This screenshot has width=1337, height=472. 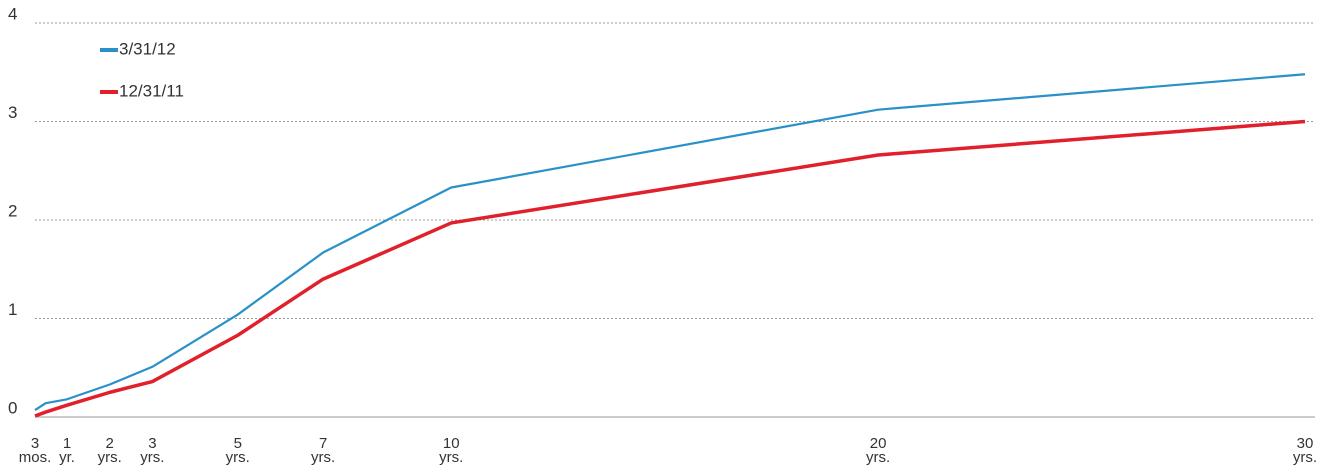 I want to click on y-tick-label: 1, so click(x=12, y=309).